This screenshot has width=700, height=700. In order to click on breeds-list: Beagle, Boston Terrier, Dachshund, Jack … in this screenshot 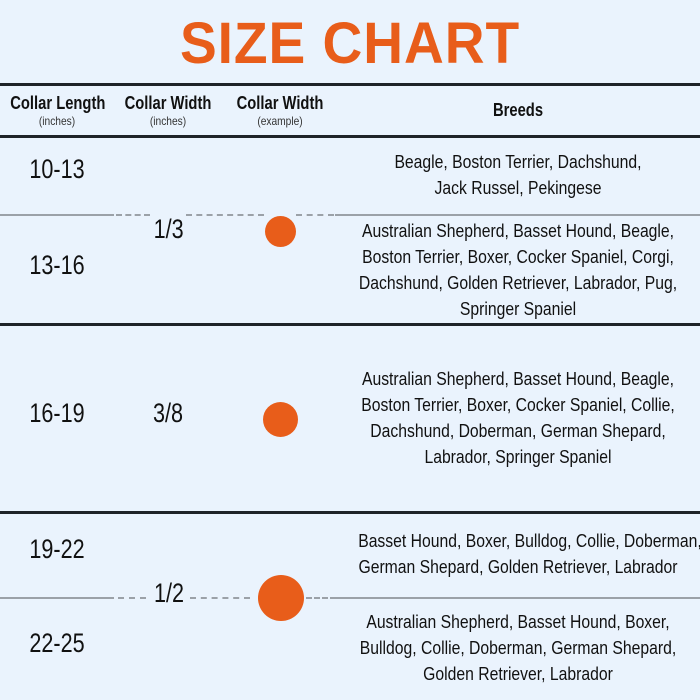, I will do `click(518, 175)`.